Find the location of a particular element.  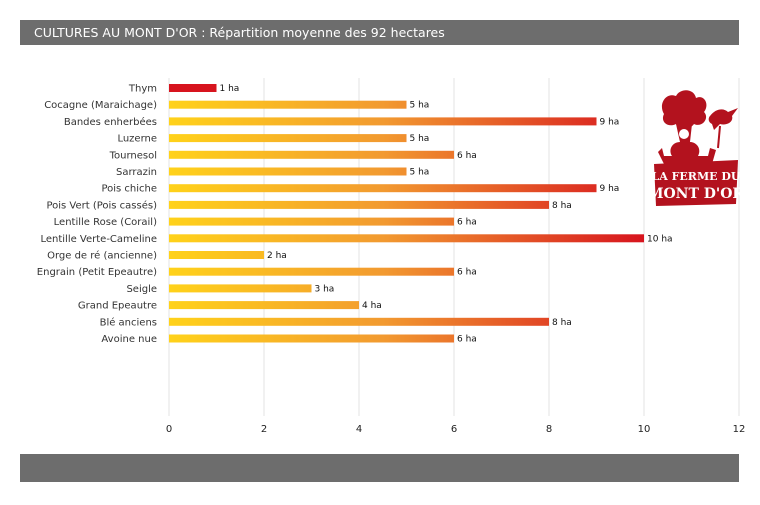

category-label: Lentille Verte-Cameline is located at coordinates (98, 239).